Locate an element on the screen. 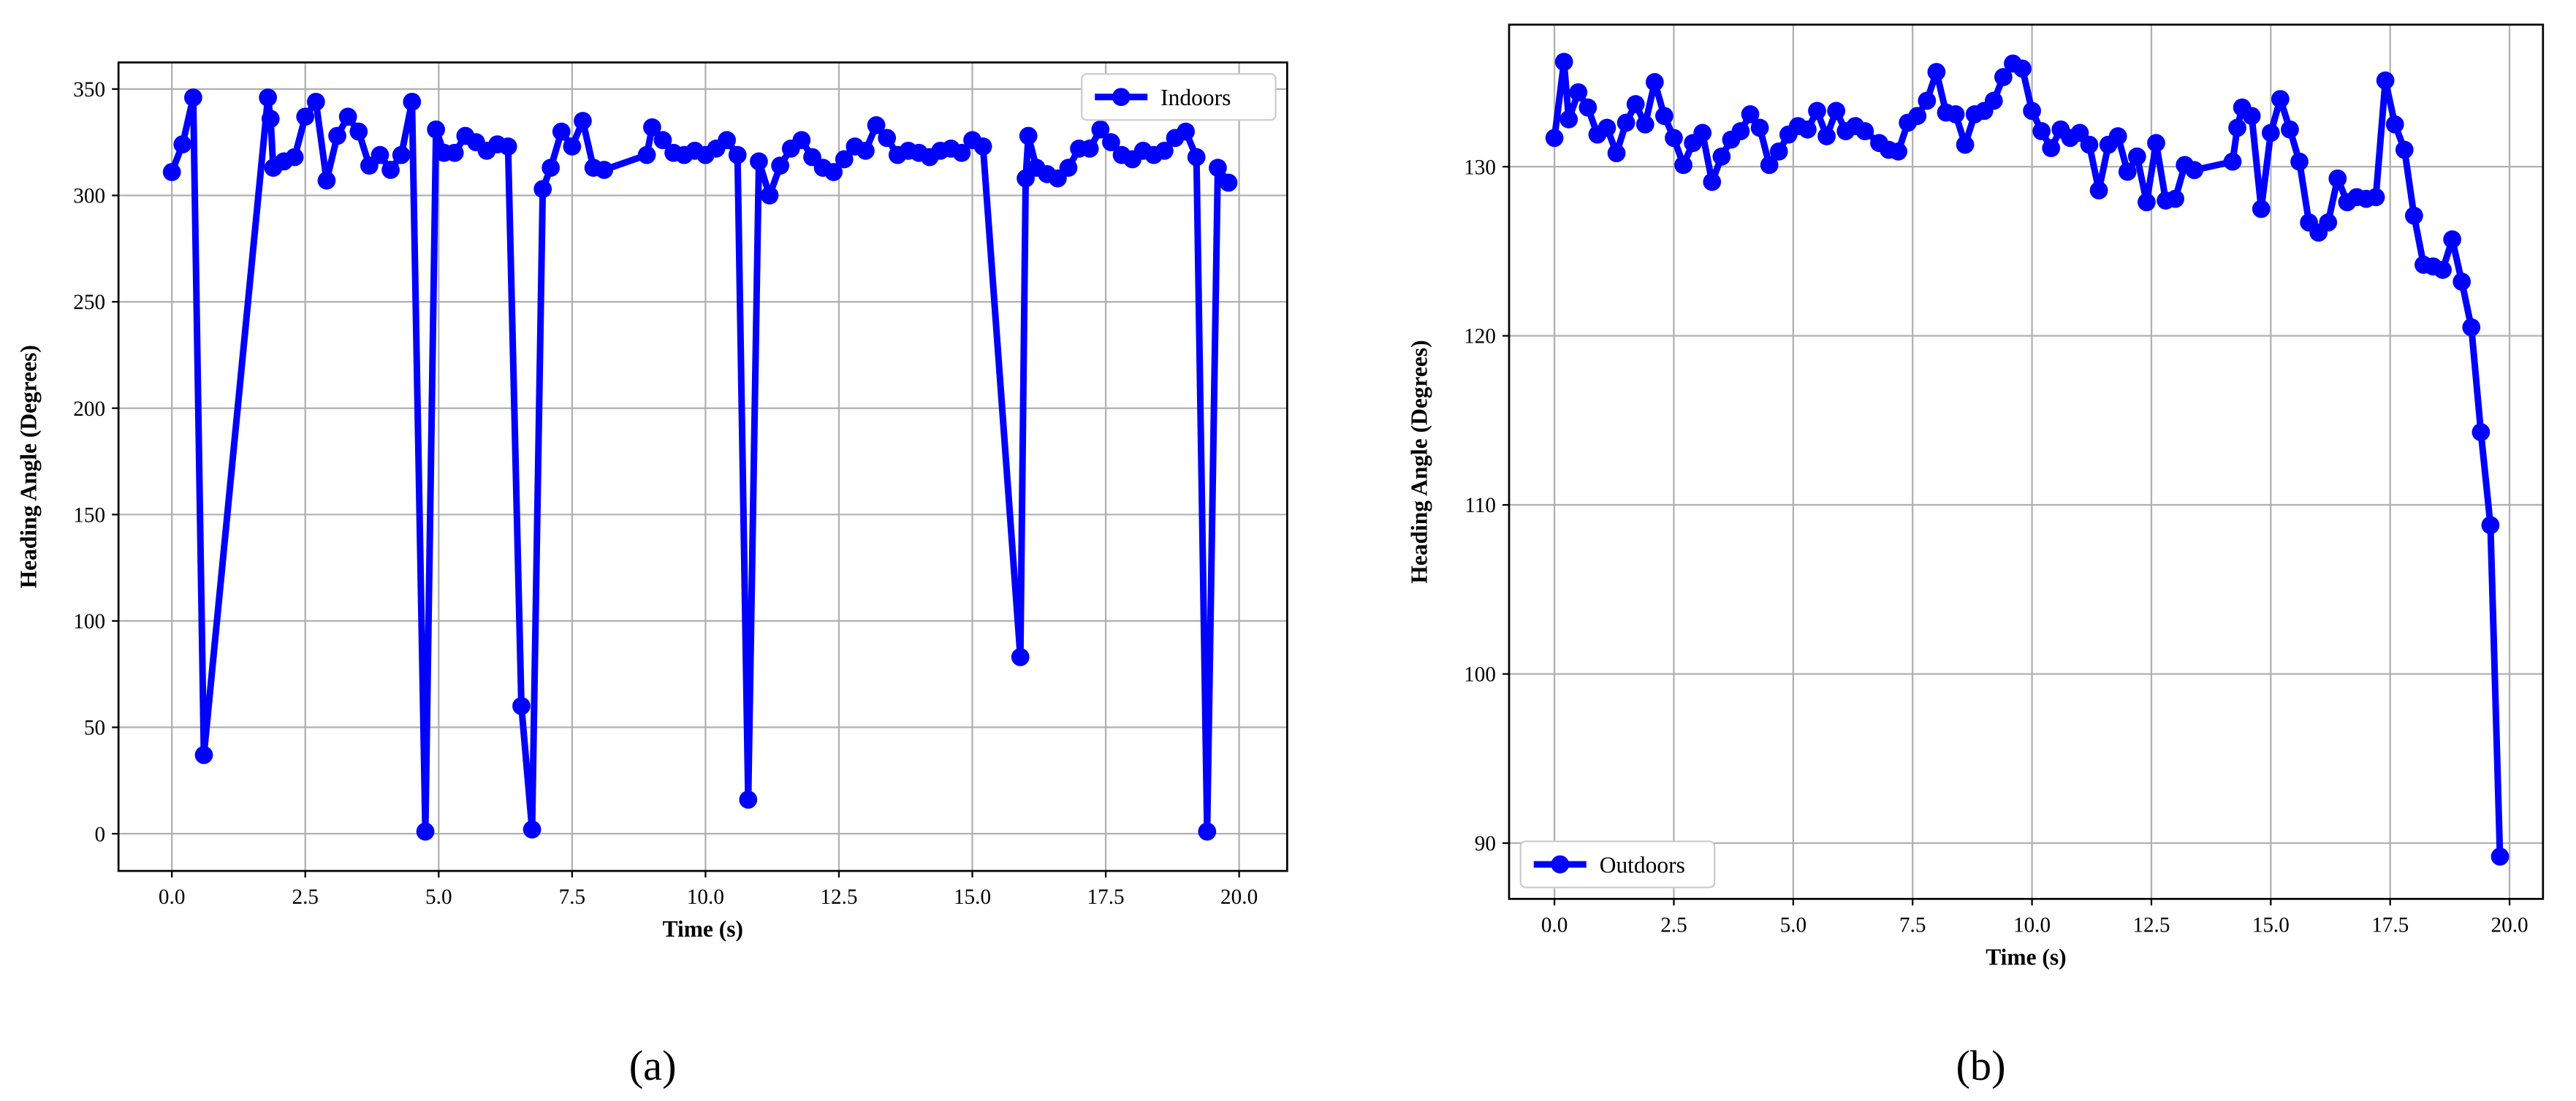 The image size is (2576, 1101). caption: (a) is located at coordinates (653, 1065).